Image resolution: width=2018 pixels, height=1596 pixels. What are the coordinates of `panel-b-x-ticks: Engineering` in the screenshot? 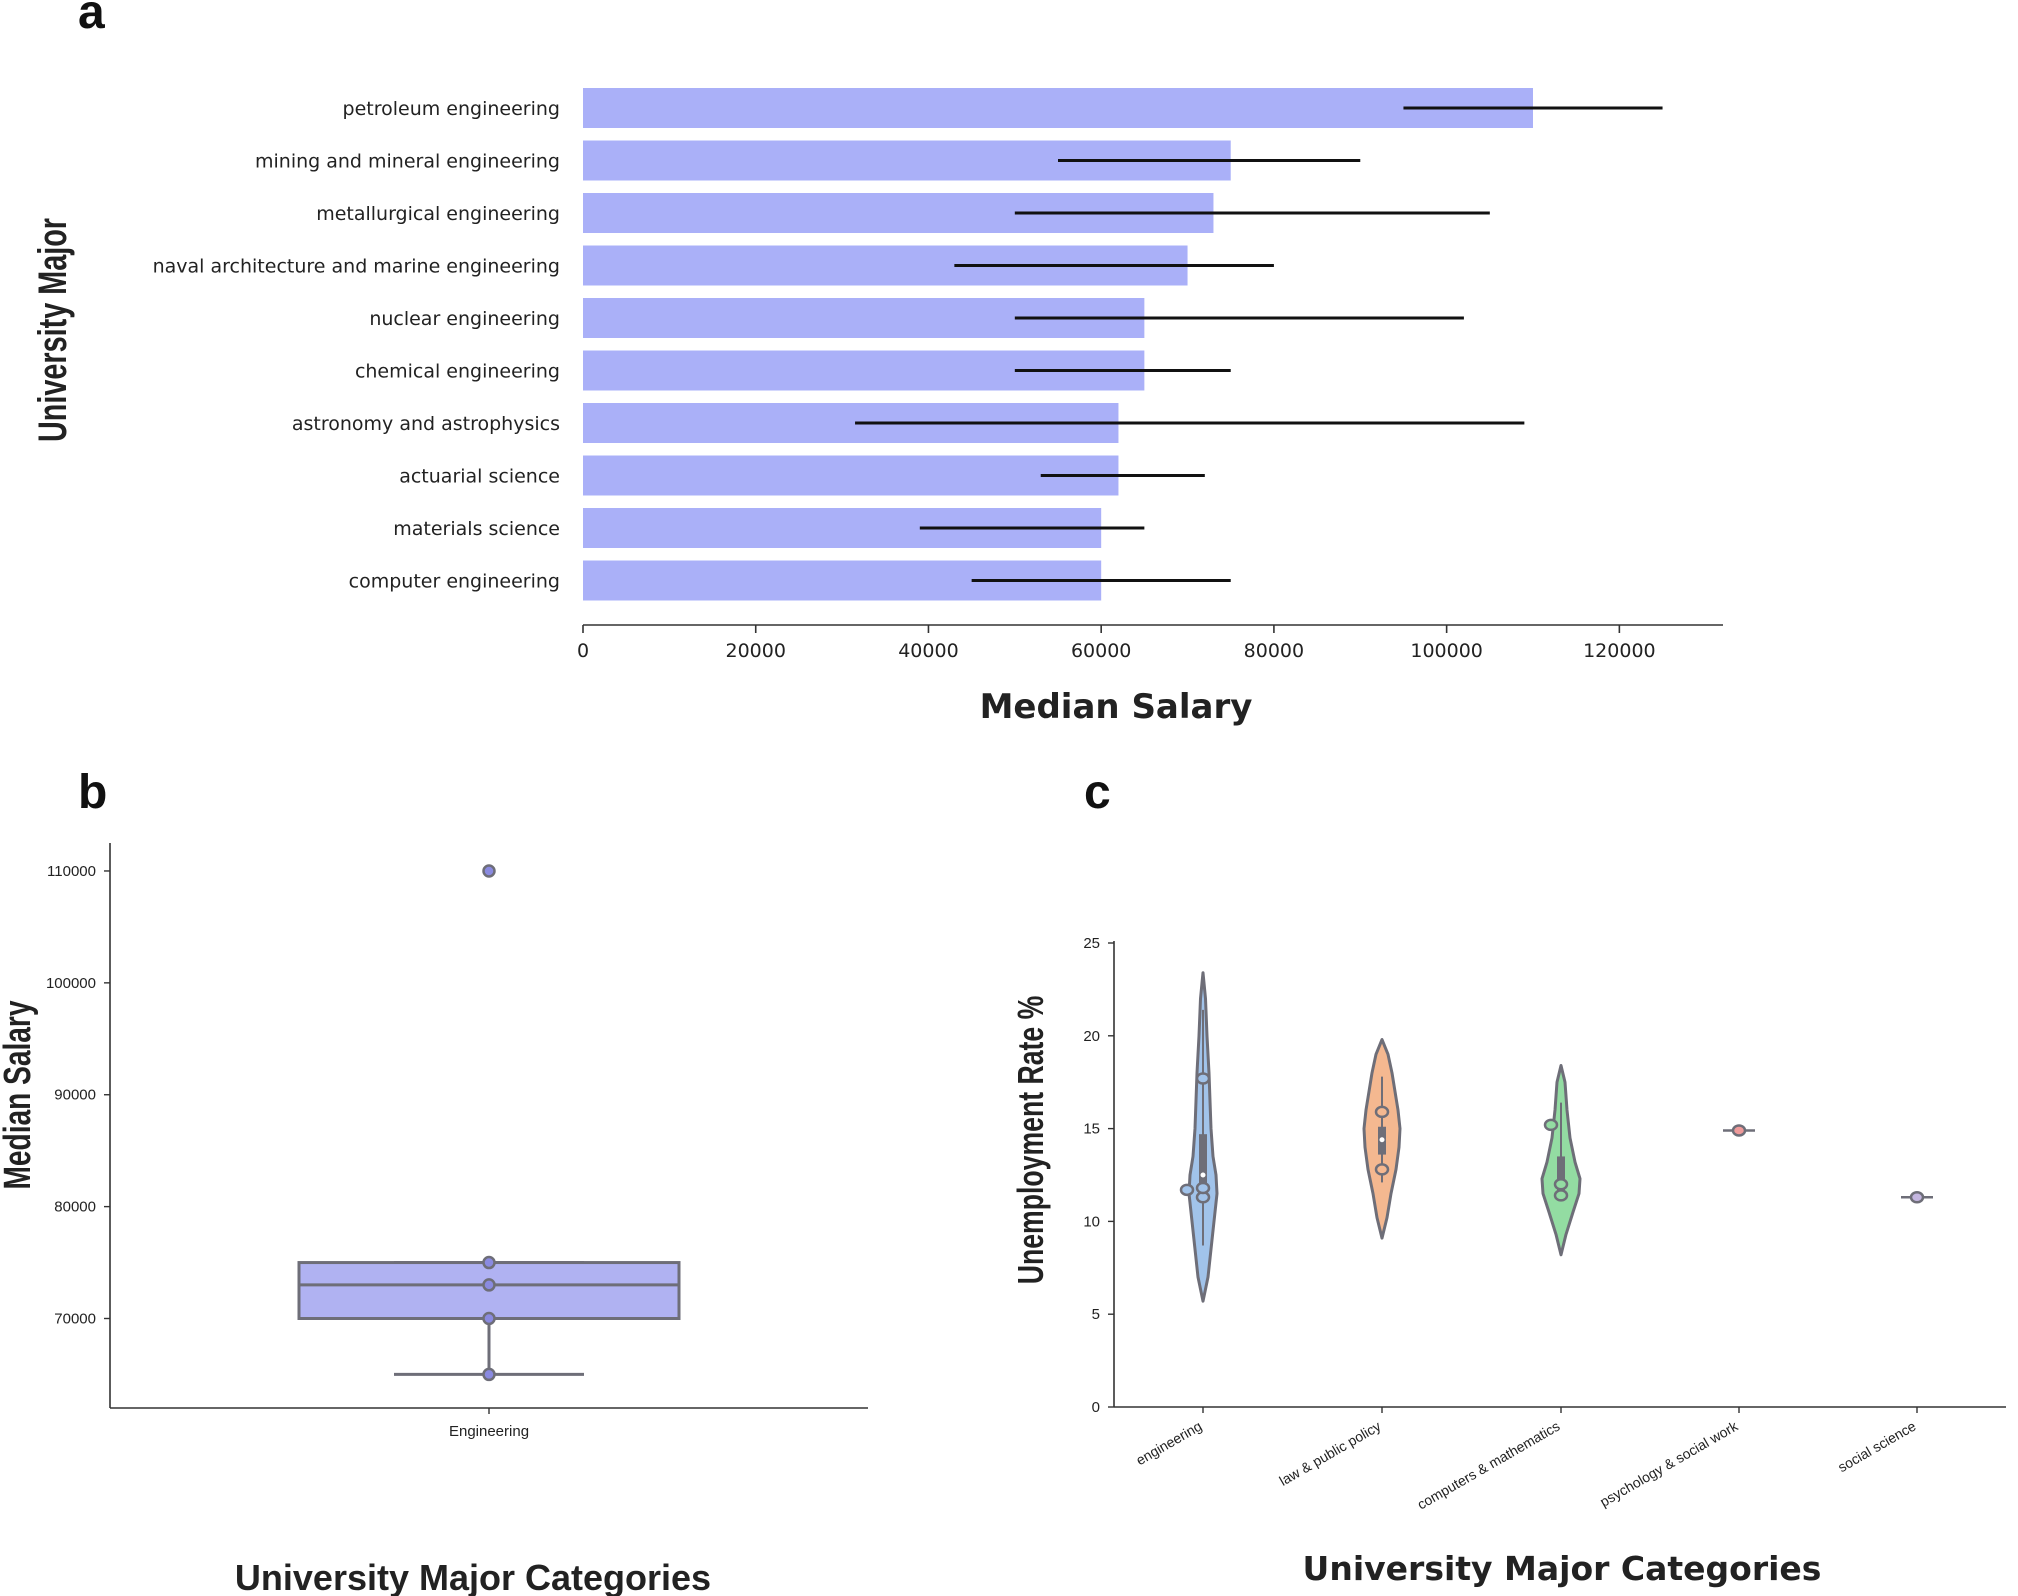 It's located at (489, 1424).